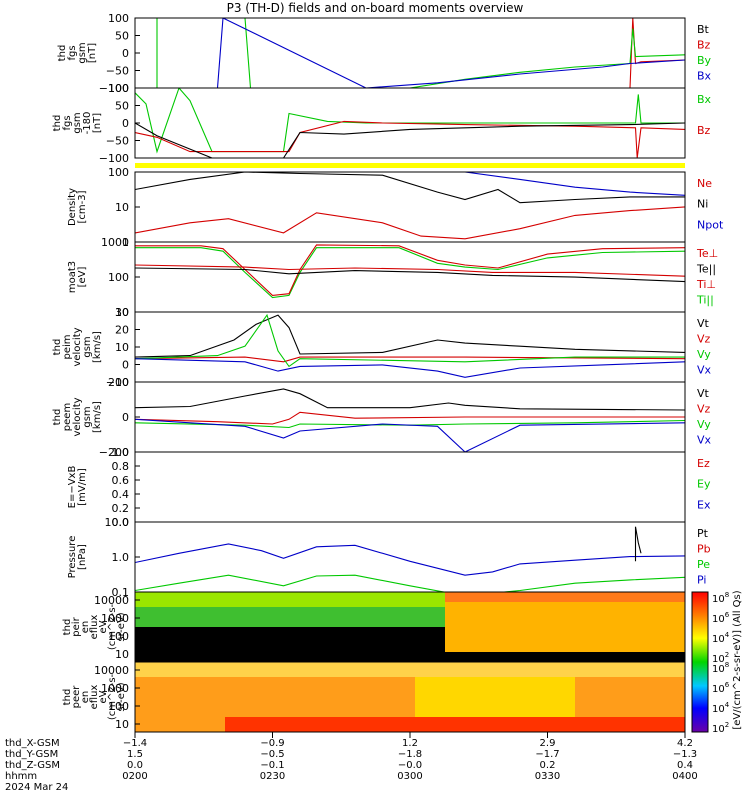 This screenshot has width=750, height=800. I want to click on y-axis-label: E=−VxB, so click(72, 487).